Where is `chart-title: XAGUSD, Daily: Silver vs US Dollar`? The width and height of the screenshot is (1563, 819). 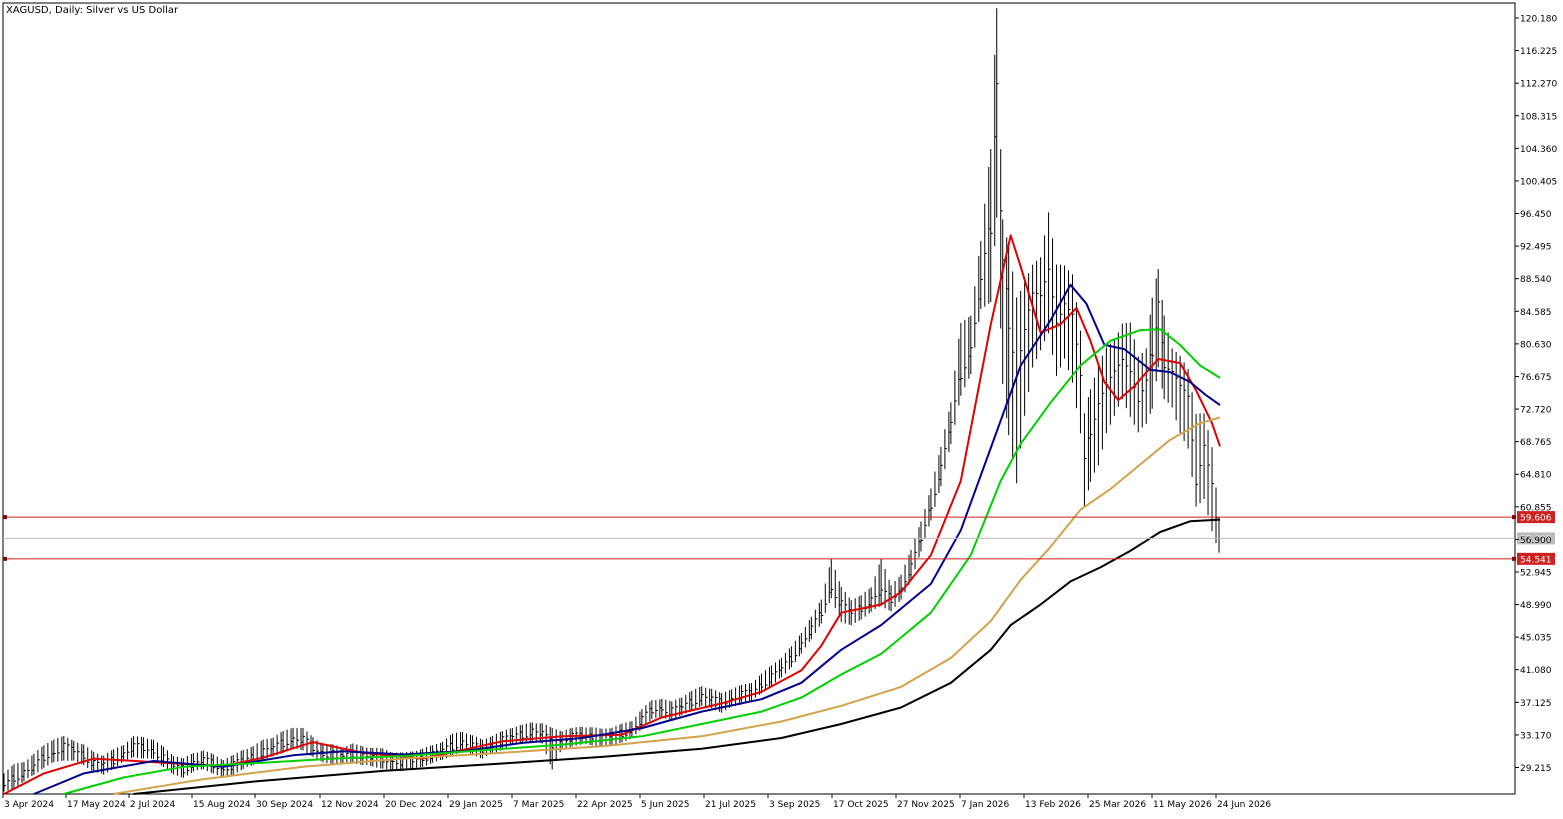
chart-title: XAGUSD, Daily: Silver vs US Dollar is located at coordinates (92, 10).